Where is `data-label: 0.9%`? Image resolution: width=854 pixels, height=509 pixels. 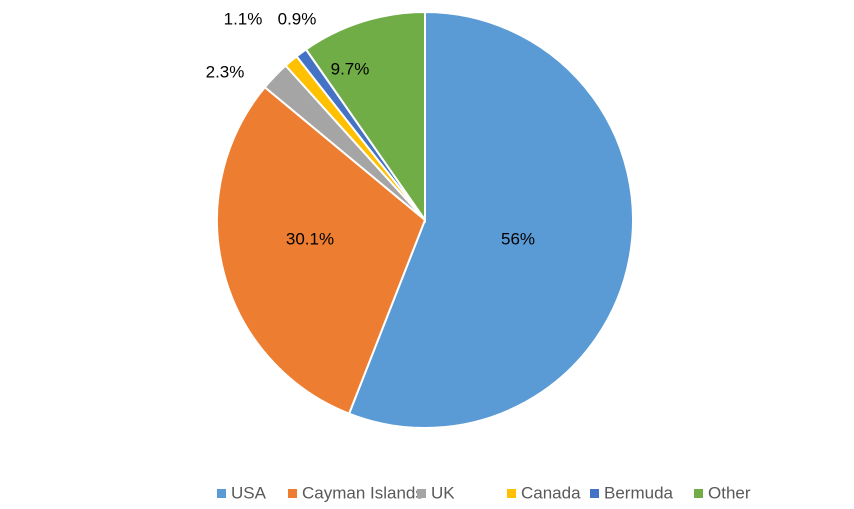 data-label: 0.9% is located at coordinates (297, 18).